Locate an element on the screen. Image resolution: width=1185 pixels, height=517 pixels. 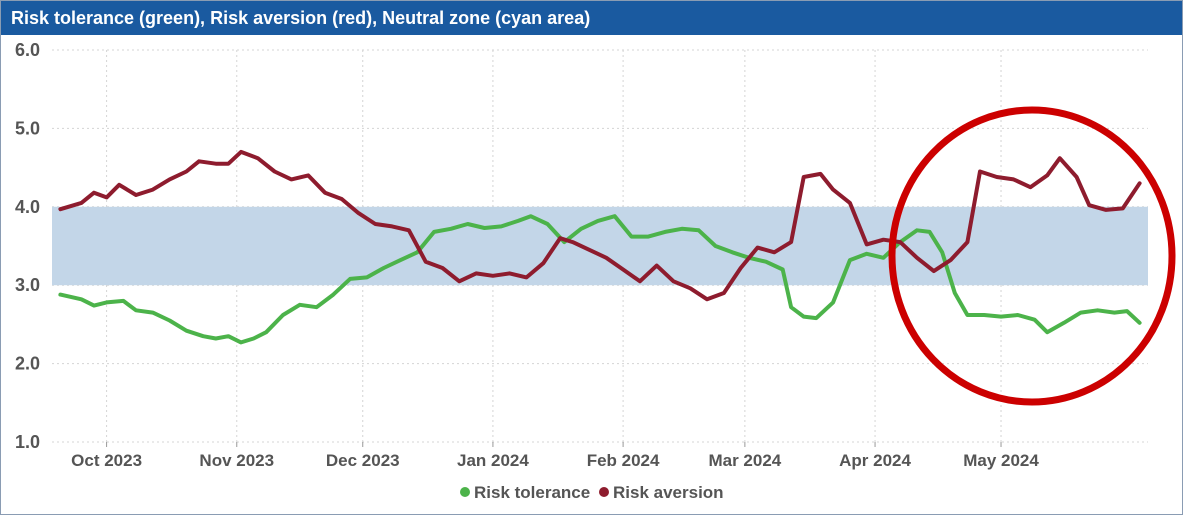
y-tick-label: 1.0 is located at coordinates (27, 442).